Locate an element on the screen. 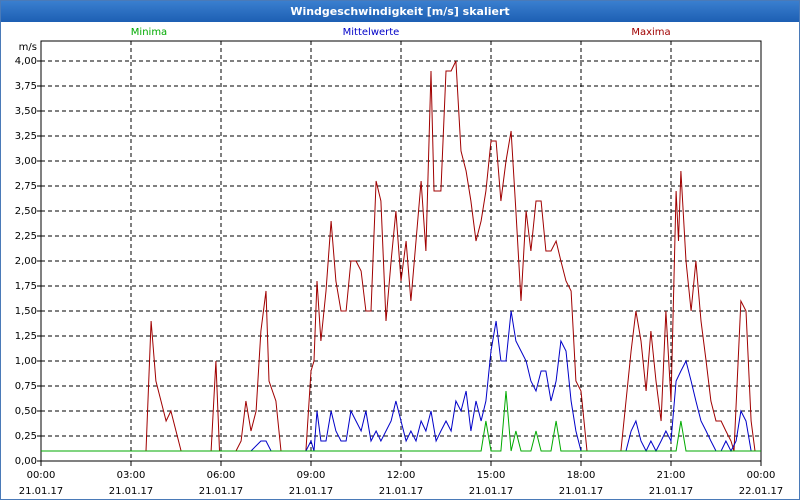  y-tick-label: 2,00 is located at coordinates (26, 261).